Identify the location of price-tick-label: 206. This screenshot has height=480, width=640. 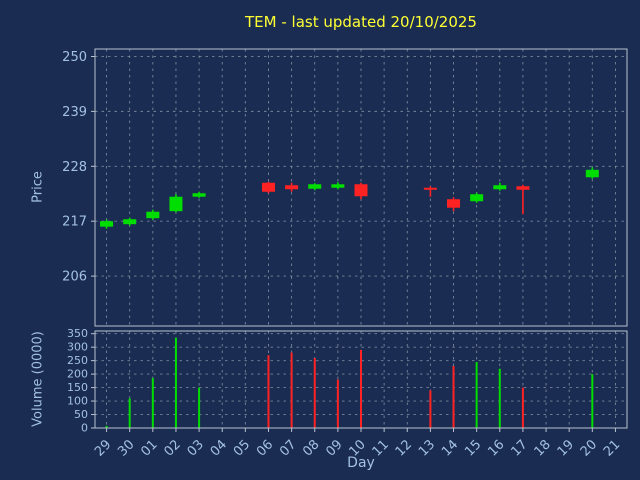
(74, 277).